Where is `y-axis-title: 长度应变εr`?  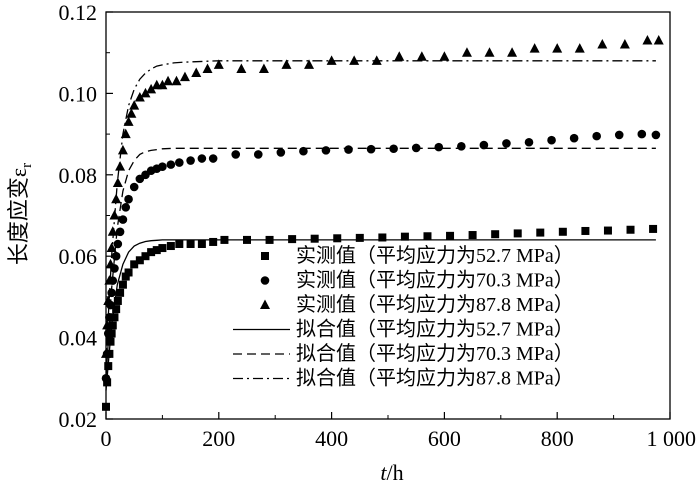 y-axis-title: 长度应变εr is located at coordinates (20, 214).